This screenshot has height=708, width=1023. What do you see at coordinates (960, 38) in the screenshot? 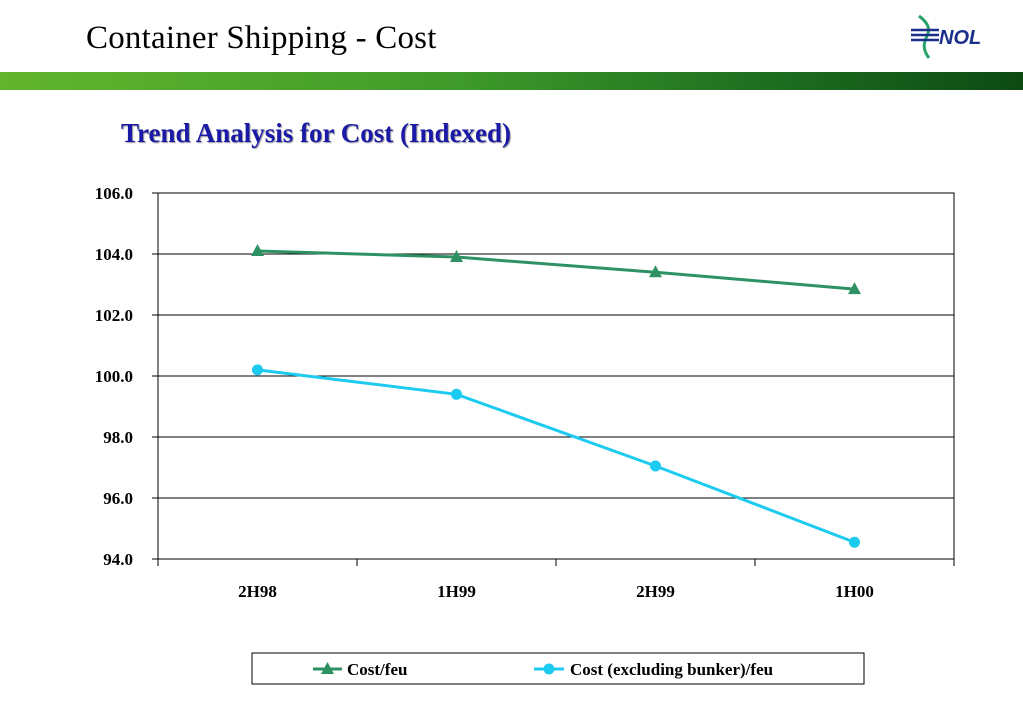
I see `logo-text: NOL` at bounding box center [960, 38].